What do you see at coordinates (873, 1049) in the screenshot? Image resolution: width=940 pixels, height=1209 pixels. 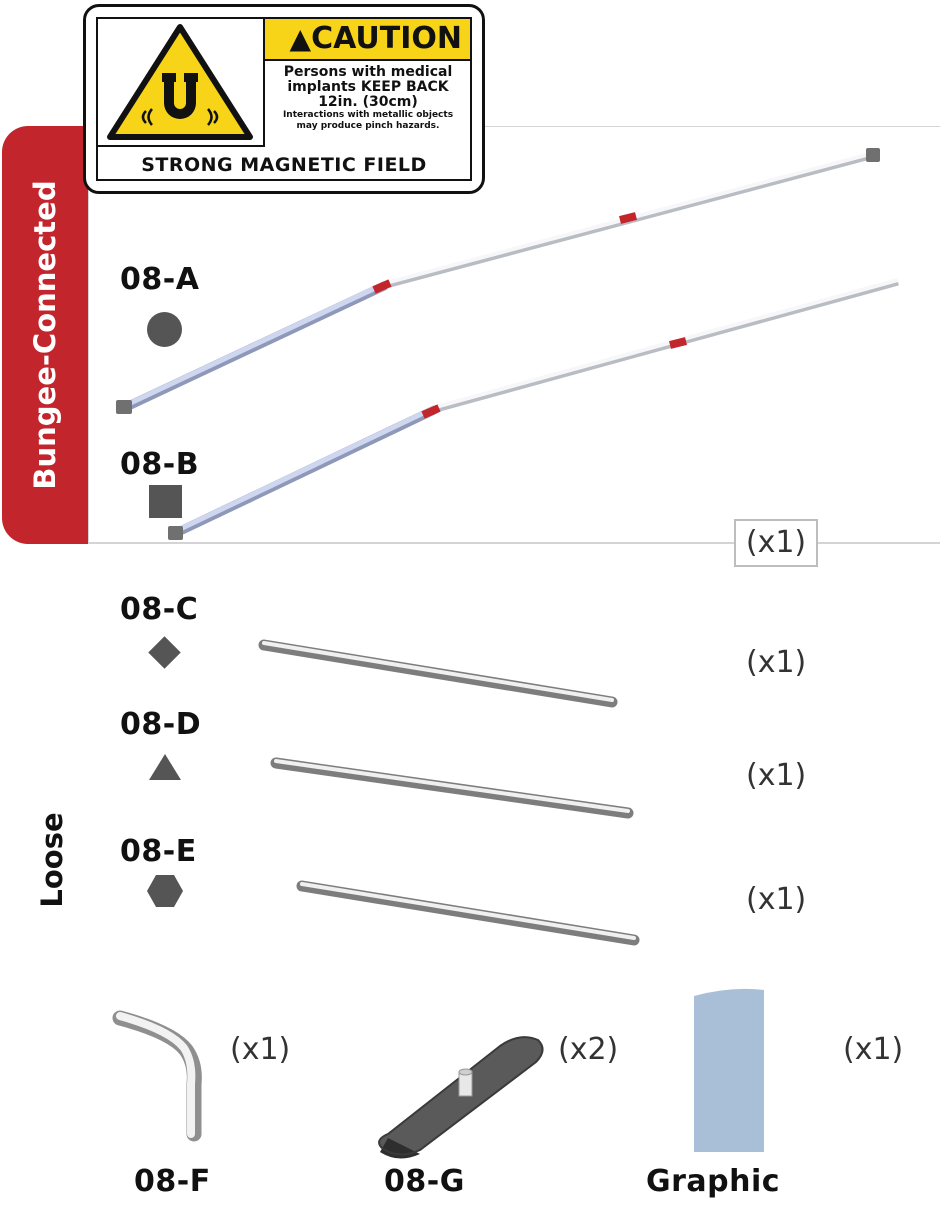 I see `quantity-graphic: (x1)` at bounding box center [873, 1049].